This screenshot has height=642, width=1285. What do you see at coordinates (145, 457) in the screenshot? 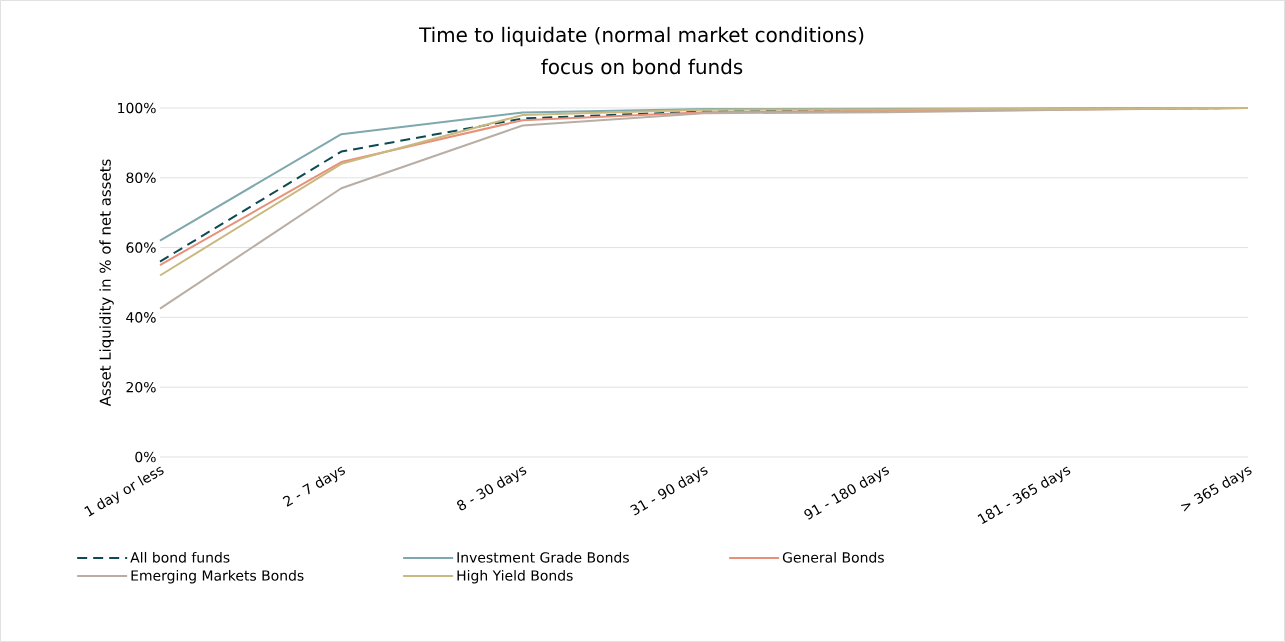
I see `y-tick-label: 0%` at bounding box center [145, 457].